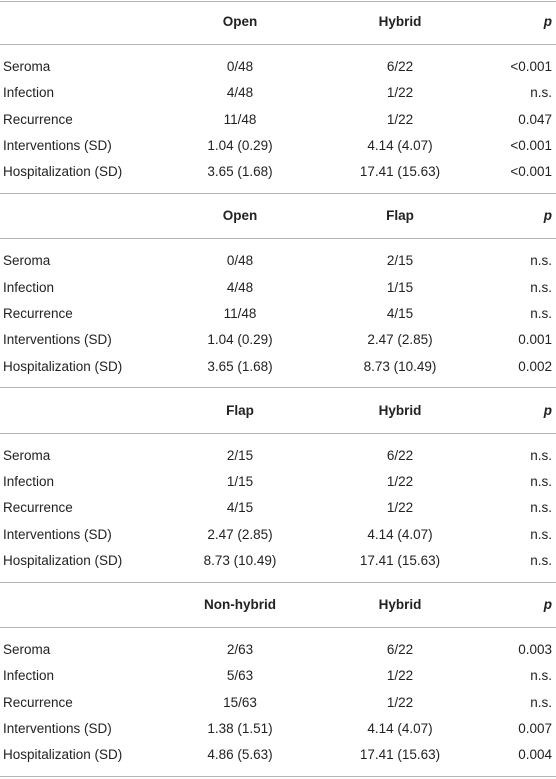  What do you see at coordinates (535, 340) in the screenshot?
I see `cell-value: 0.001` at bounding box center [535, 340].